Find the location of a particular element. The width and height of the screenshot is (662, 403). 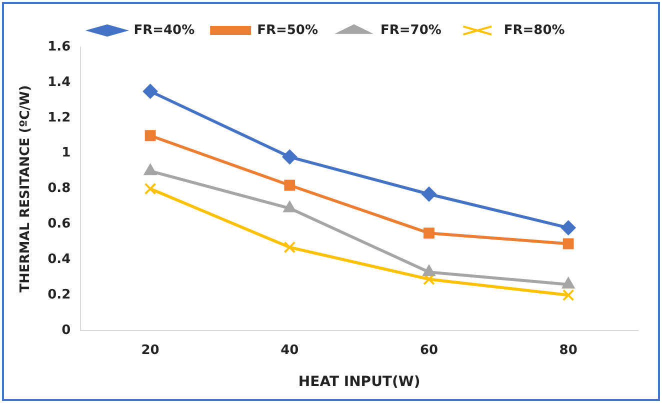

legend-label: FR=40% is located at coordinates (164, 30).